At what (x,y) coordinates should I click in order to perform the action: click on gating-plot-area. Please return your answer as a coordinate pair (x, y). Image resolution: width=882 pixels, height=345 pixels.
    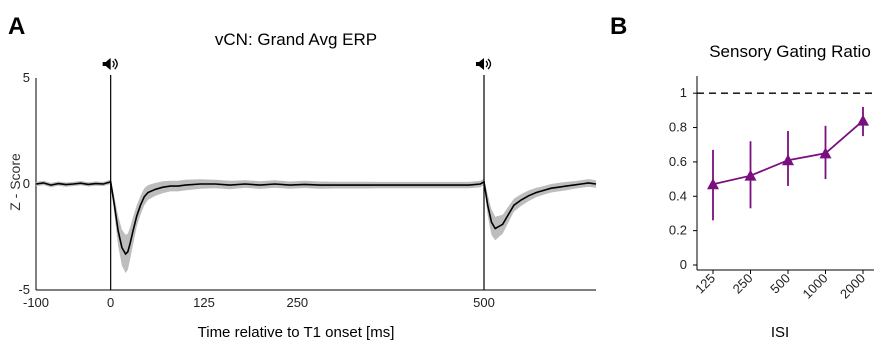
    Looking at the image, I should click on (785, 156).